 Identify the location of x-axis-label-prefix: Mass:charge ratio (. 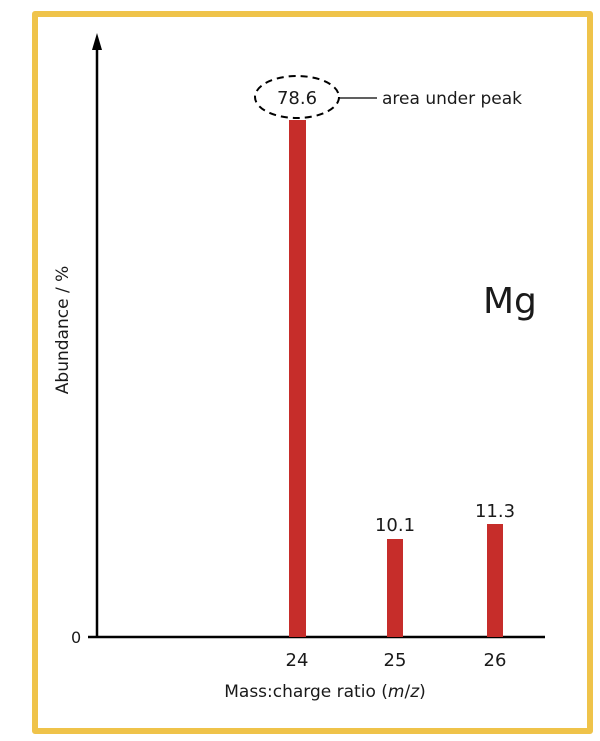
(306, 692).